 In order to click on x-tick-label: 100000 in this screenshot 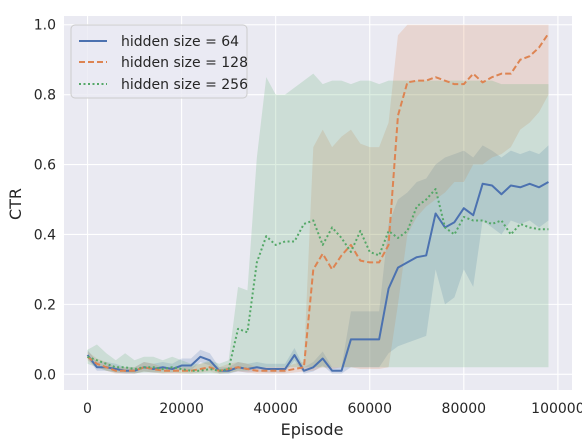, I will do `click(556, 409)`.